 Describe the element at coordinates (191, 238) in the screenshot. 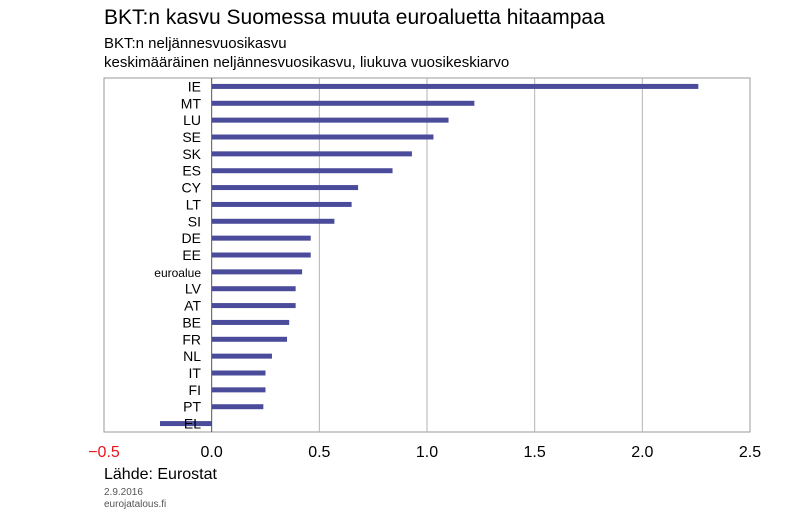

I see `category-label: DE` at that location.